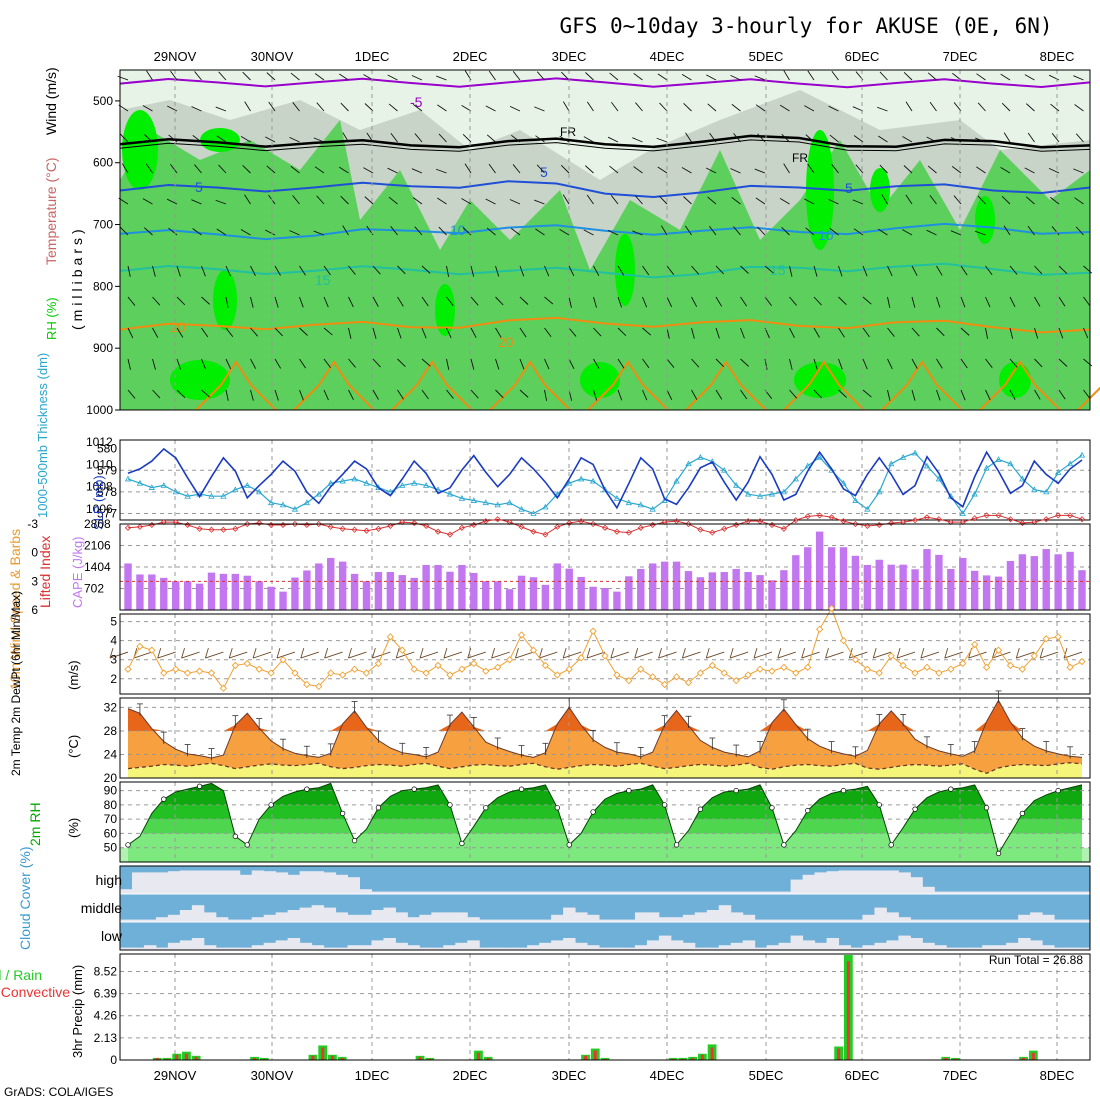 This screenshot has width=1100, height=1100. What do you see at coordinates (103, 101) in the screenshot?
I see `pressure-tick-label: 500` at bounding box center [103, 101].